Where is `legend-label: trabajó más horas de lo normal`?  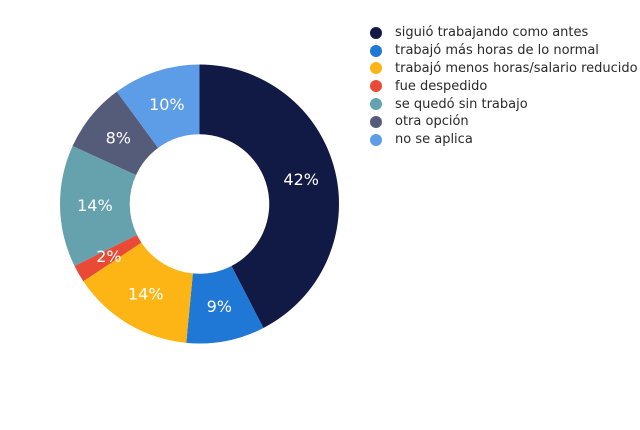 legend-label: trabajó más horas de lo normal is located at coordinates (497, 51).